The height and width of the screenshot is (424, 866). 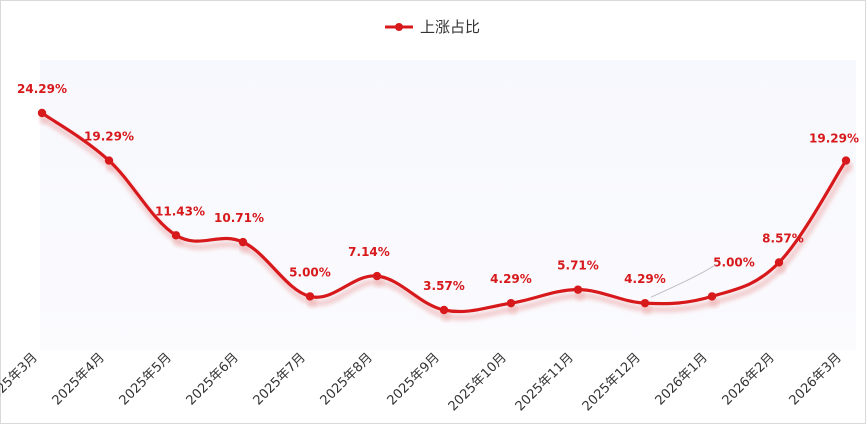 I want to click on x-tick-label: 2025年3月, so click(x=20, y=379).